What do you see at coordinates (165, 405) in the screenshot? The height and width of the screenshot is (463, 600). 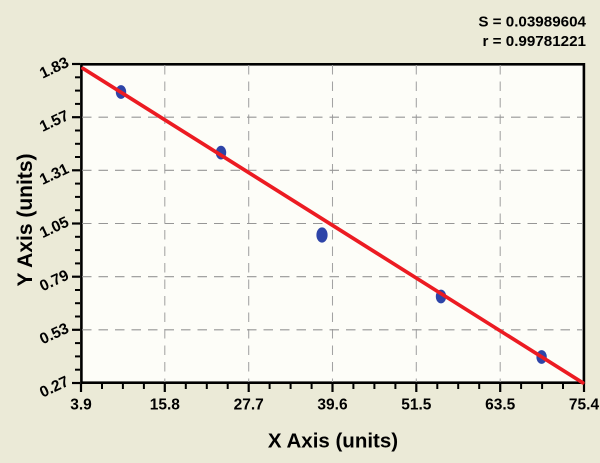 I see `svg-text: 15.8` at bounding box center [165, 405].